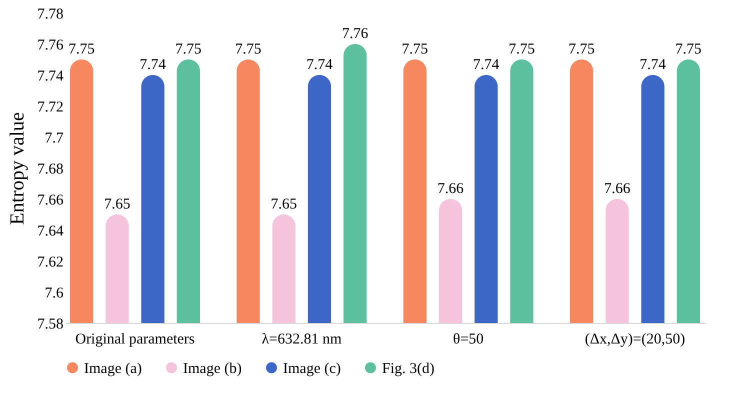 This screenshot has height=412, width=734. What do you see at coordinates (54, 138) in the screenshot?
I see `y-tick-label: 7.7` at bounding box center [54, 138].